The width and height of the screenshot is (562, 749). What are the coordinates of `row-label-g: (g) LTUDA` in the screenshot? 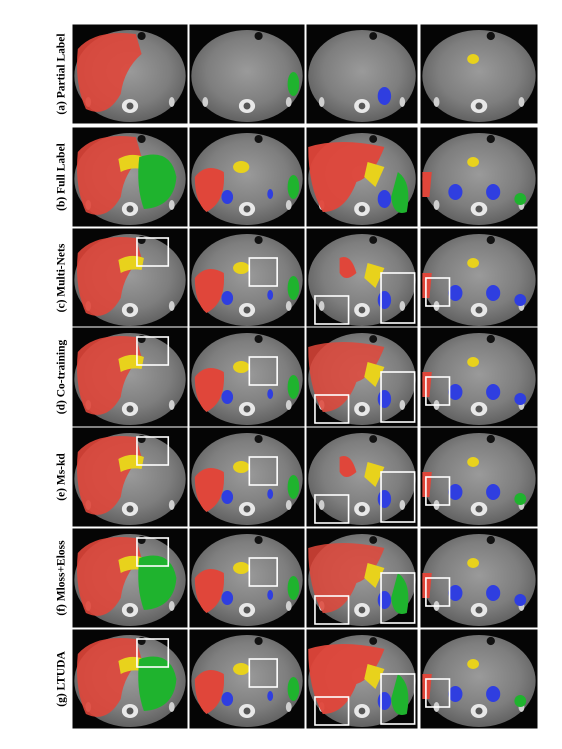 It's located at (62, 679).